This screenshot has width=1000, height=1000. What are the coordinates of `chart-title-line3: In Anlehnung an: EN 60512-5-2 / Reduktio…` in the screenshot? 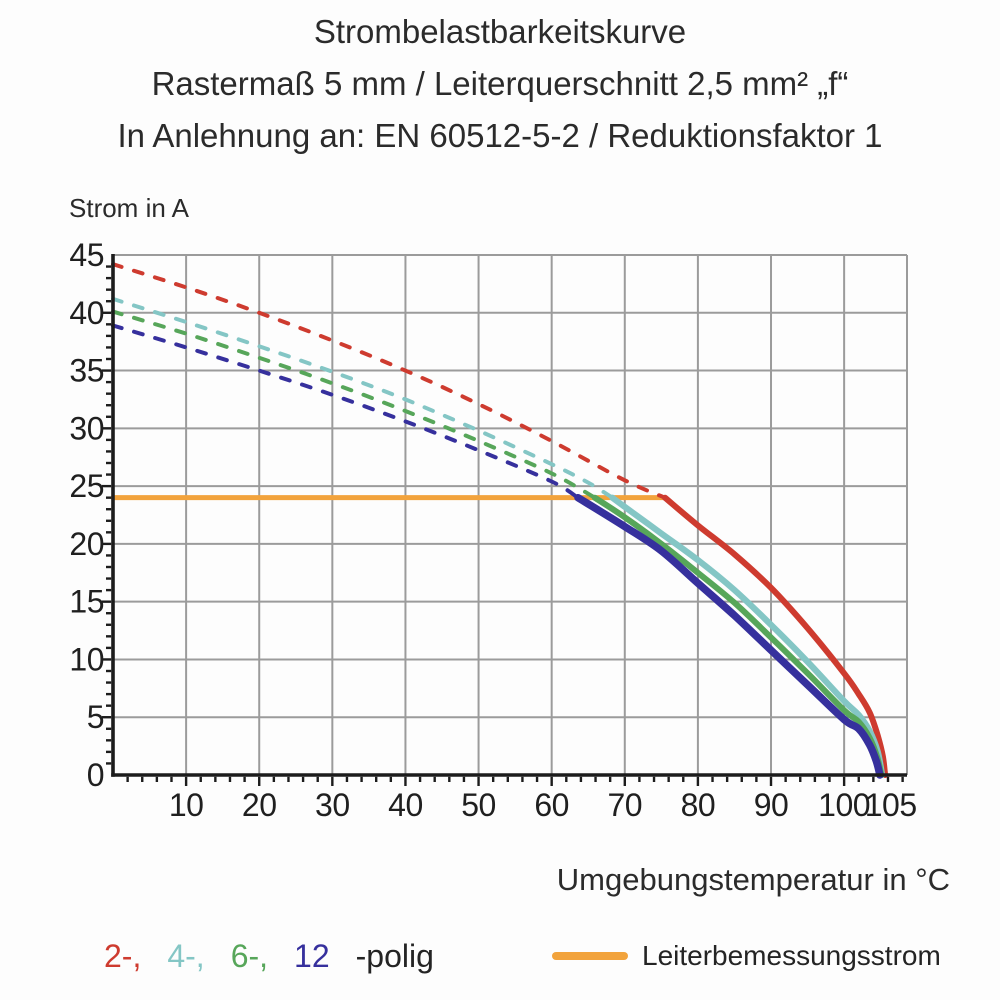 It's located at (500, 135).